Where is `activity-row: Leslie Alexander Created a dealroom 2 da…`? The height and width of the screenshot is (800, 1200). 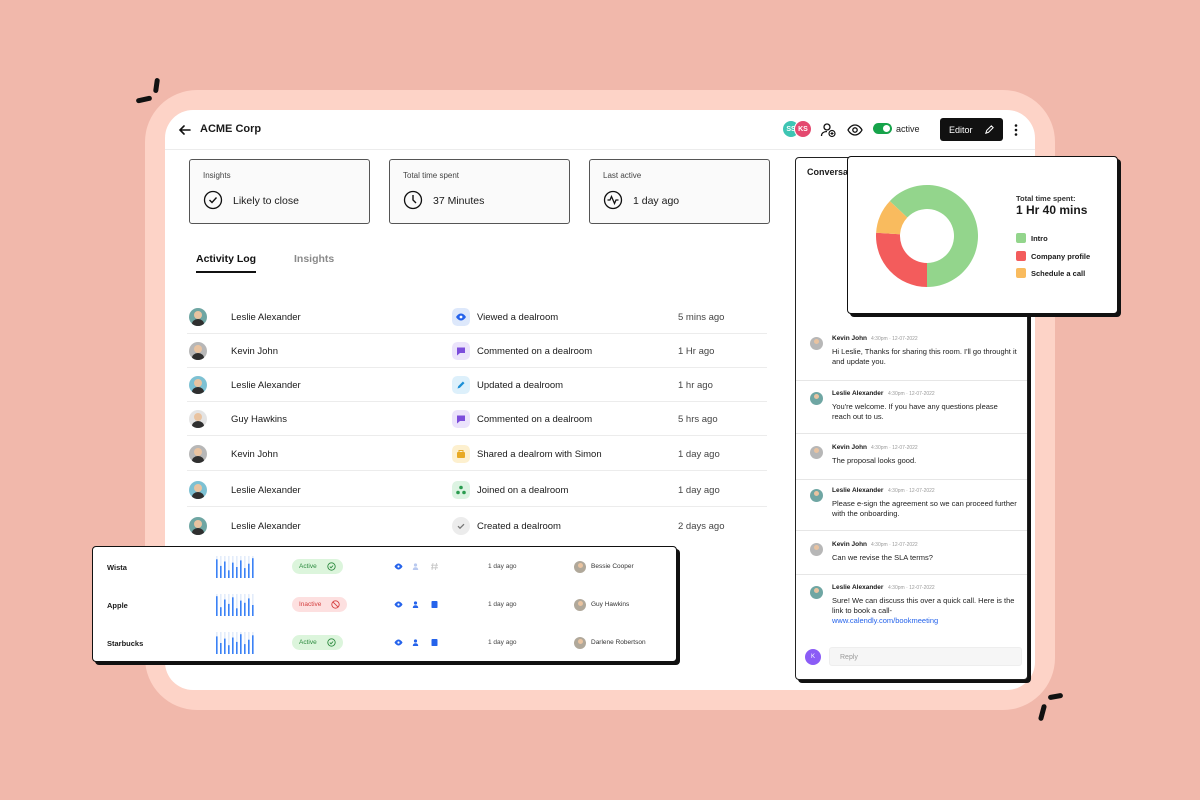 activity-row: Leslie Alexander Created a dealroom 2 da… is located at coordinates (477, 526).